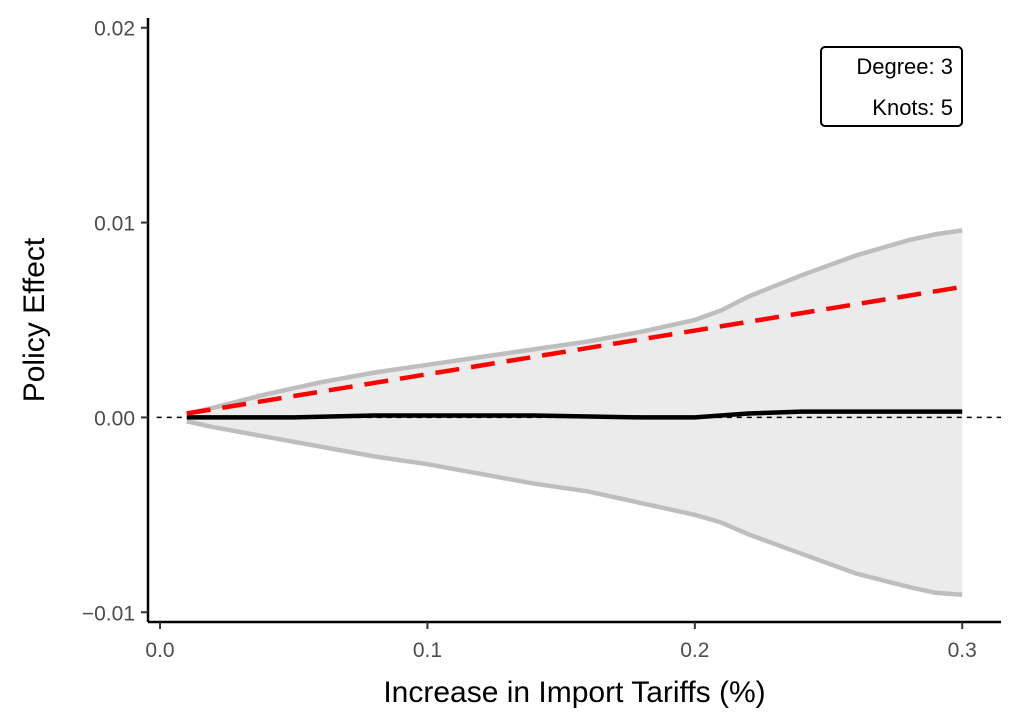  I want to click on annotation-box: Degree: 3 Knots: 5, so click(891, 86).